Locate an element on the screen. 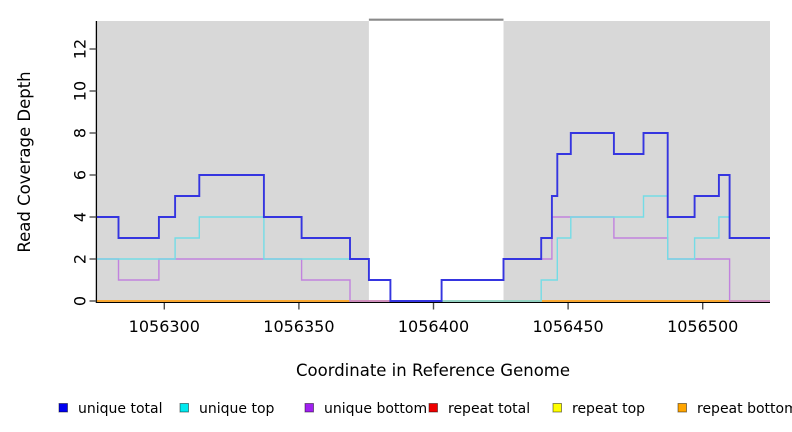  legend-item-unique-top: unique top is located at coordinates (227, 409).